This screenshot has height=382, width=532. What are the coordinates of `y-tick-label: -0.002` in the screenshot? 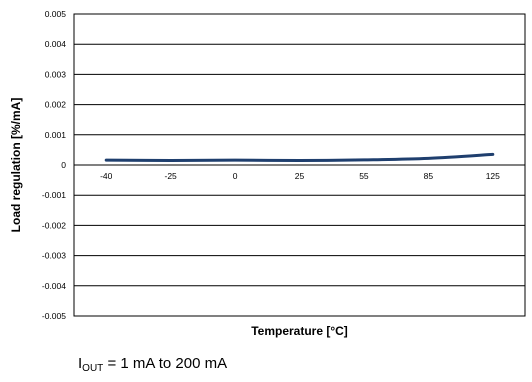 It's located at (54, 225).